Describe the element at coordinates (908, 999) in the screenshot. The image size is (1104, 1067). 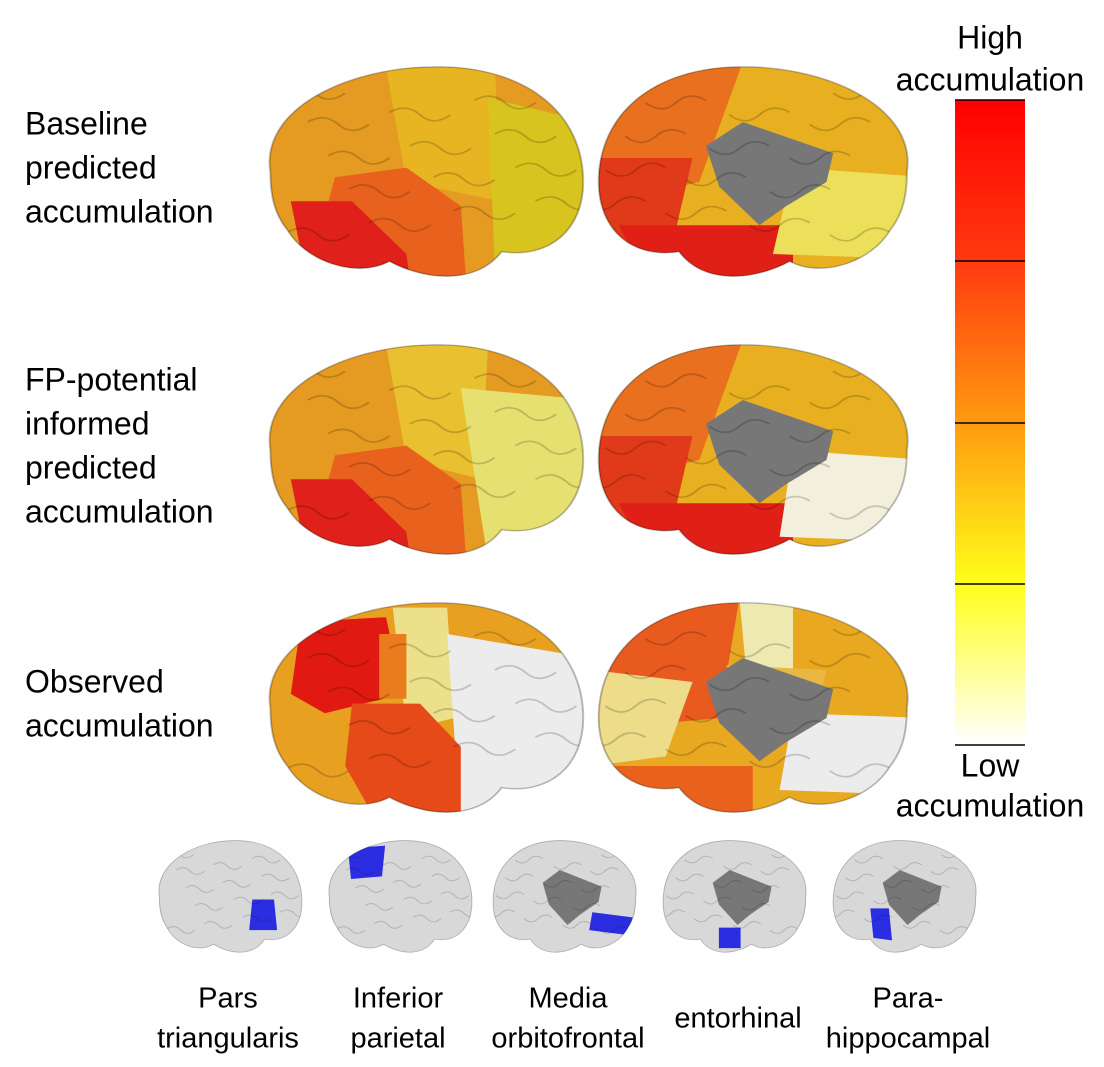
I see `label-line: Para-` at that location.